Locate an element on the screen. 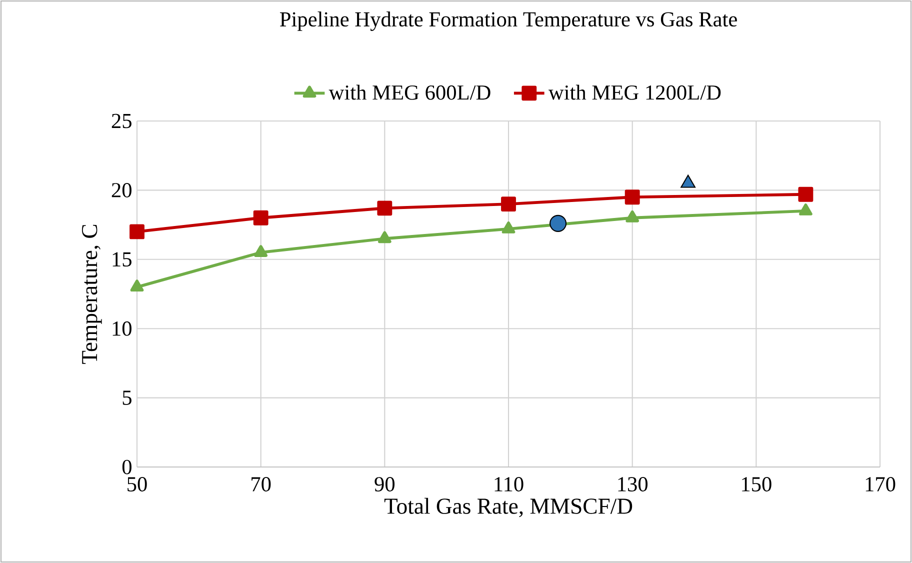 This screenshot has width=912, height=563. y-axis-title: Temperature, C is located at coordinates (92, 294).